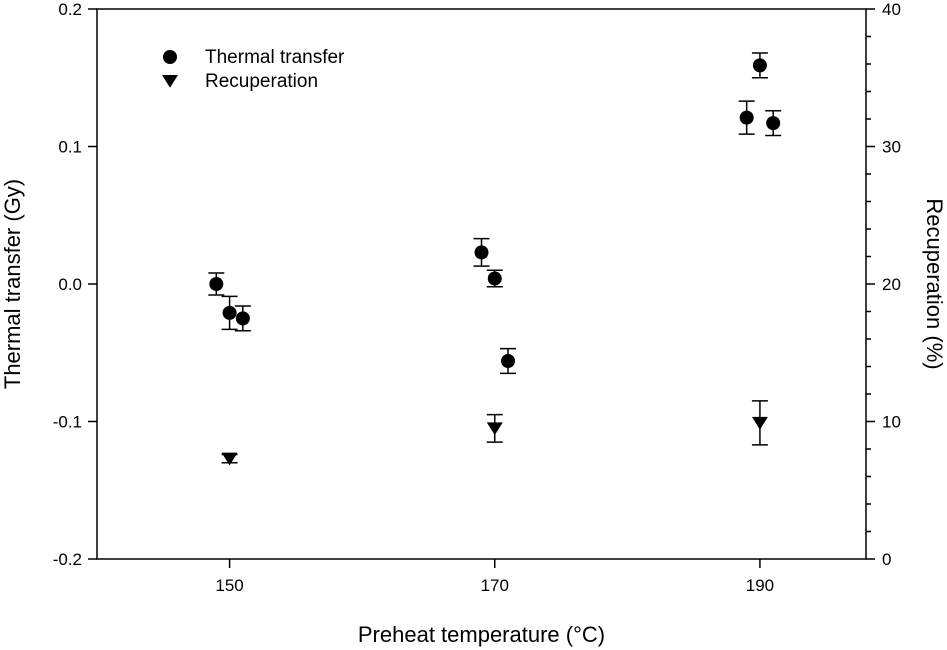 The width and height of the screenshot is (947, 650). What do you see at coordinates (70, 147) in the screenshot?
I see `y-left-tick-label: 0.1` at bounding box center [70, 147].